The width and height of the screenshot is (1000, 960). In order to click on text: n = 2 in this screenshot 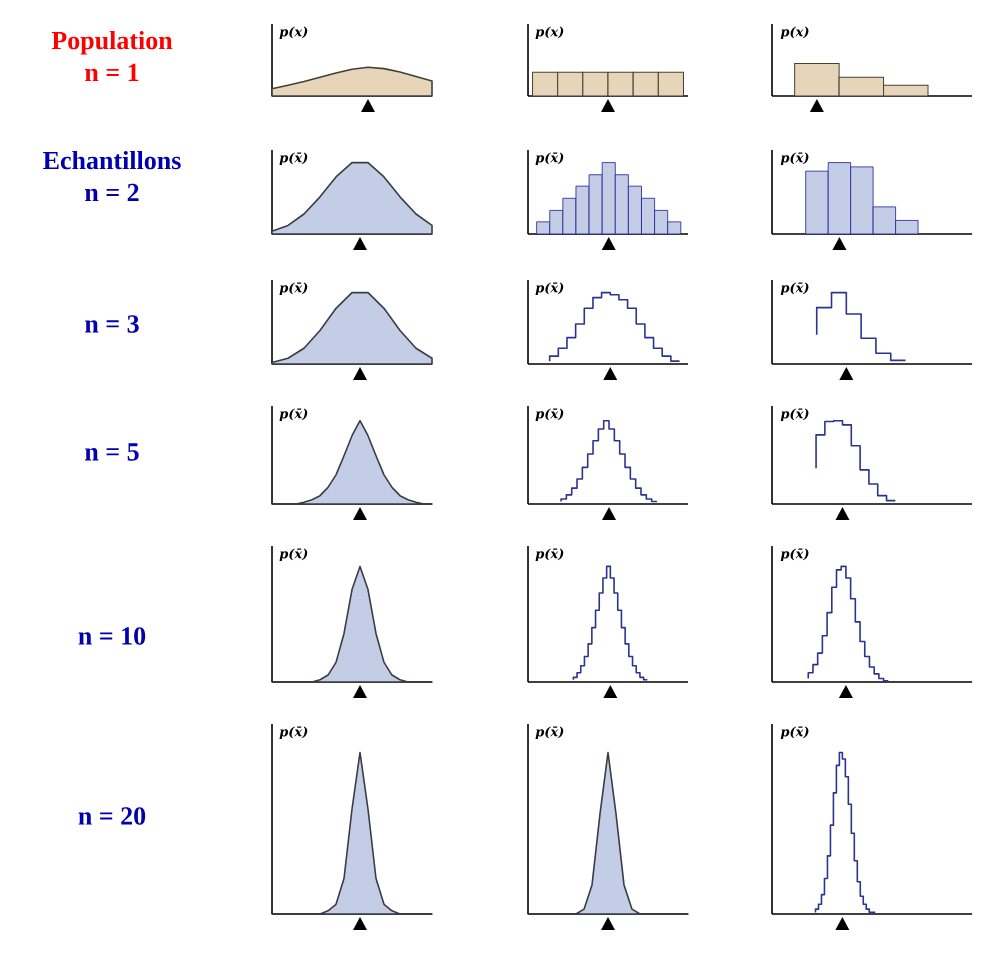, I will do `click(112, 192)`.